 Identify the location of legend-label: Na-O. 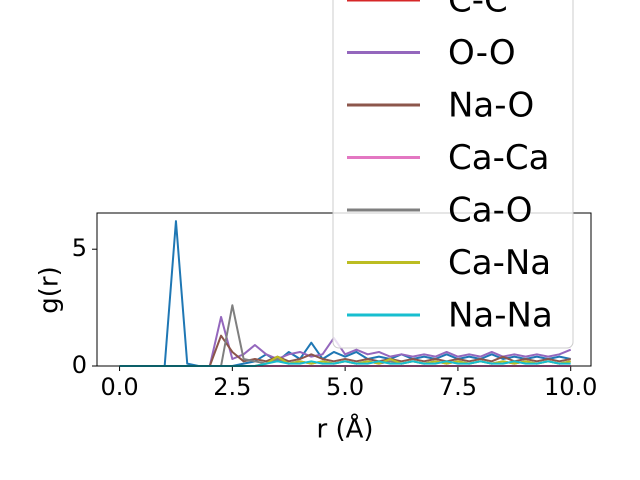
(491, 106).